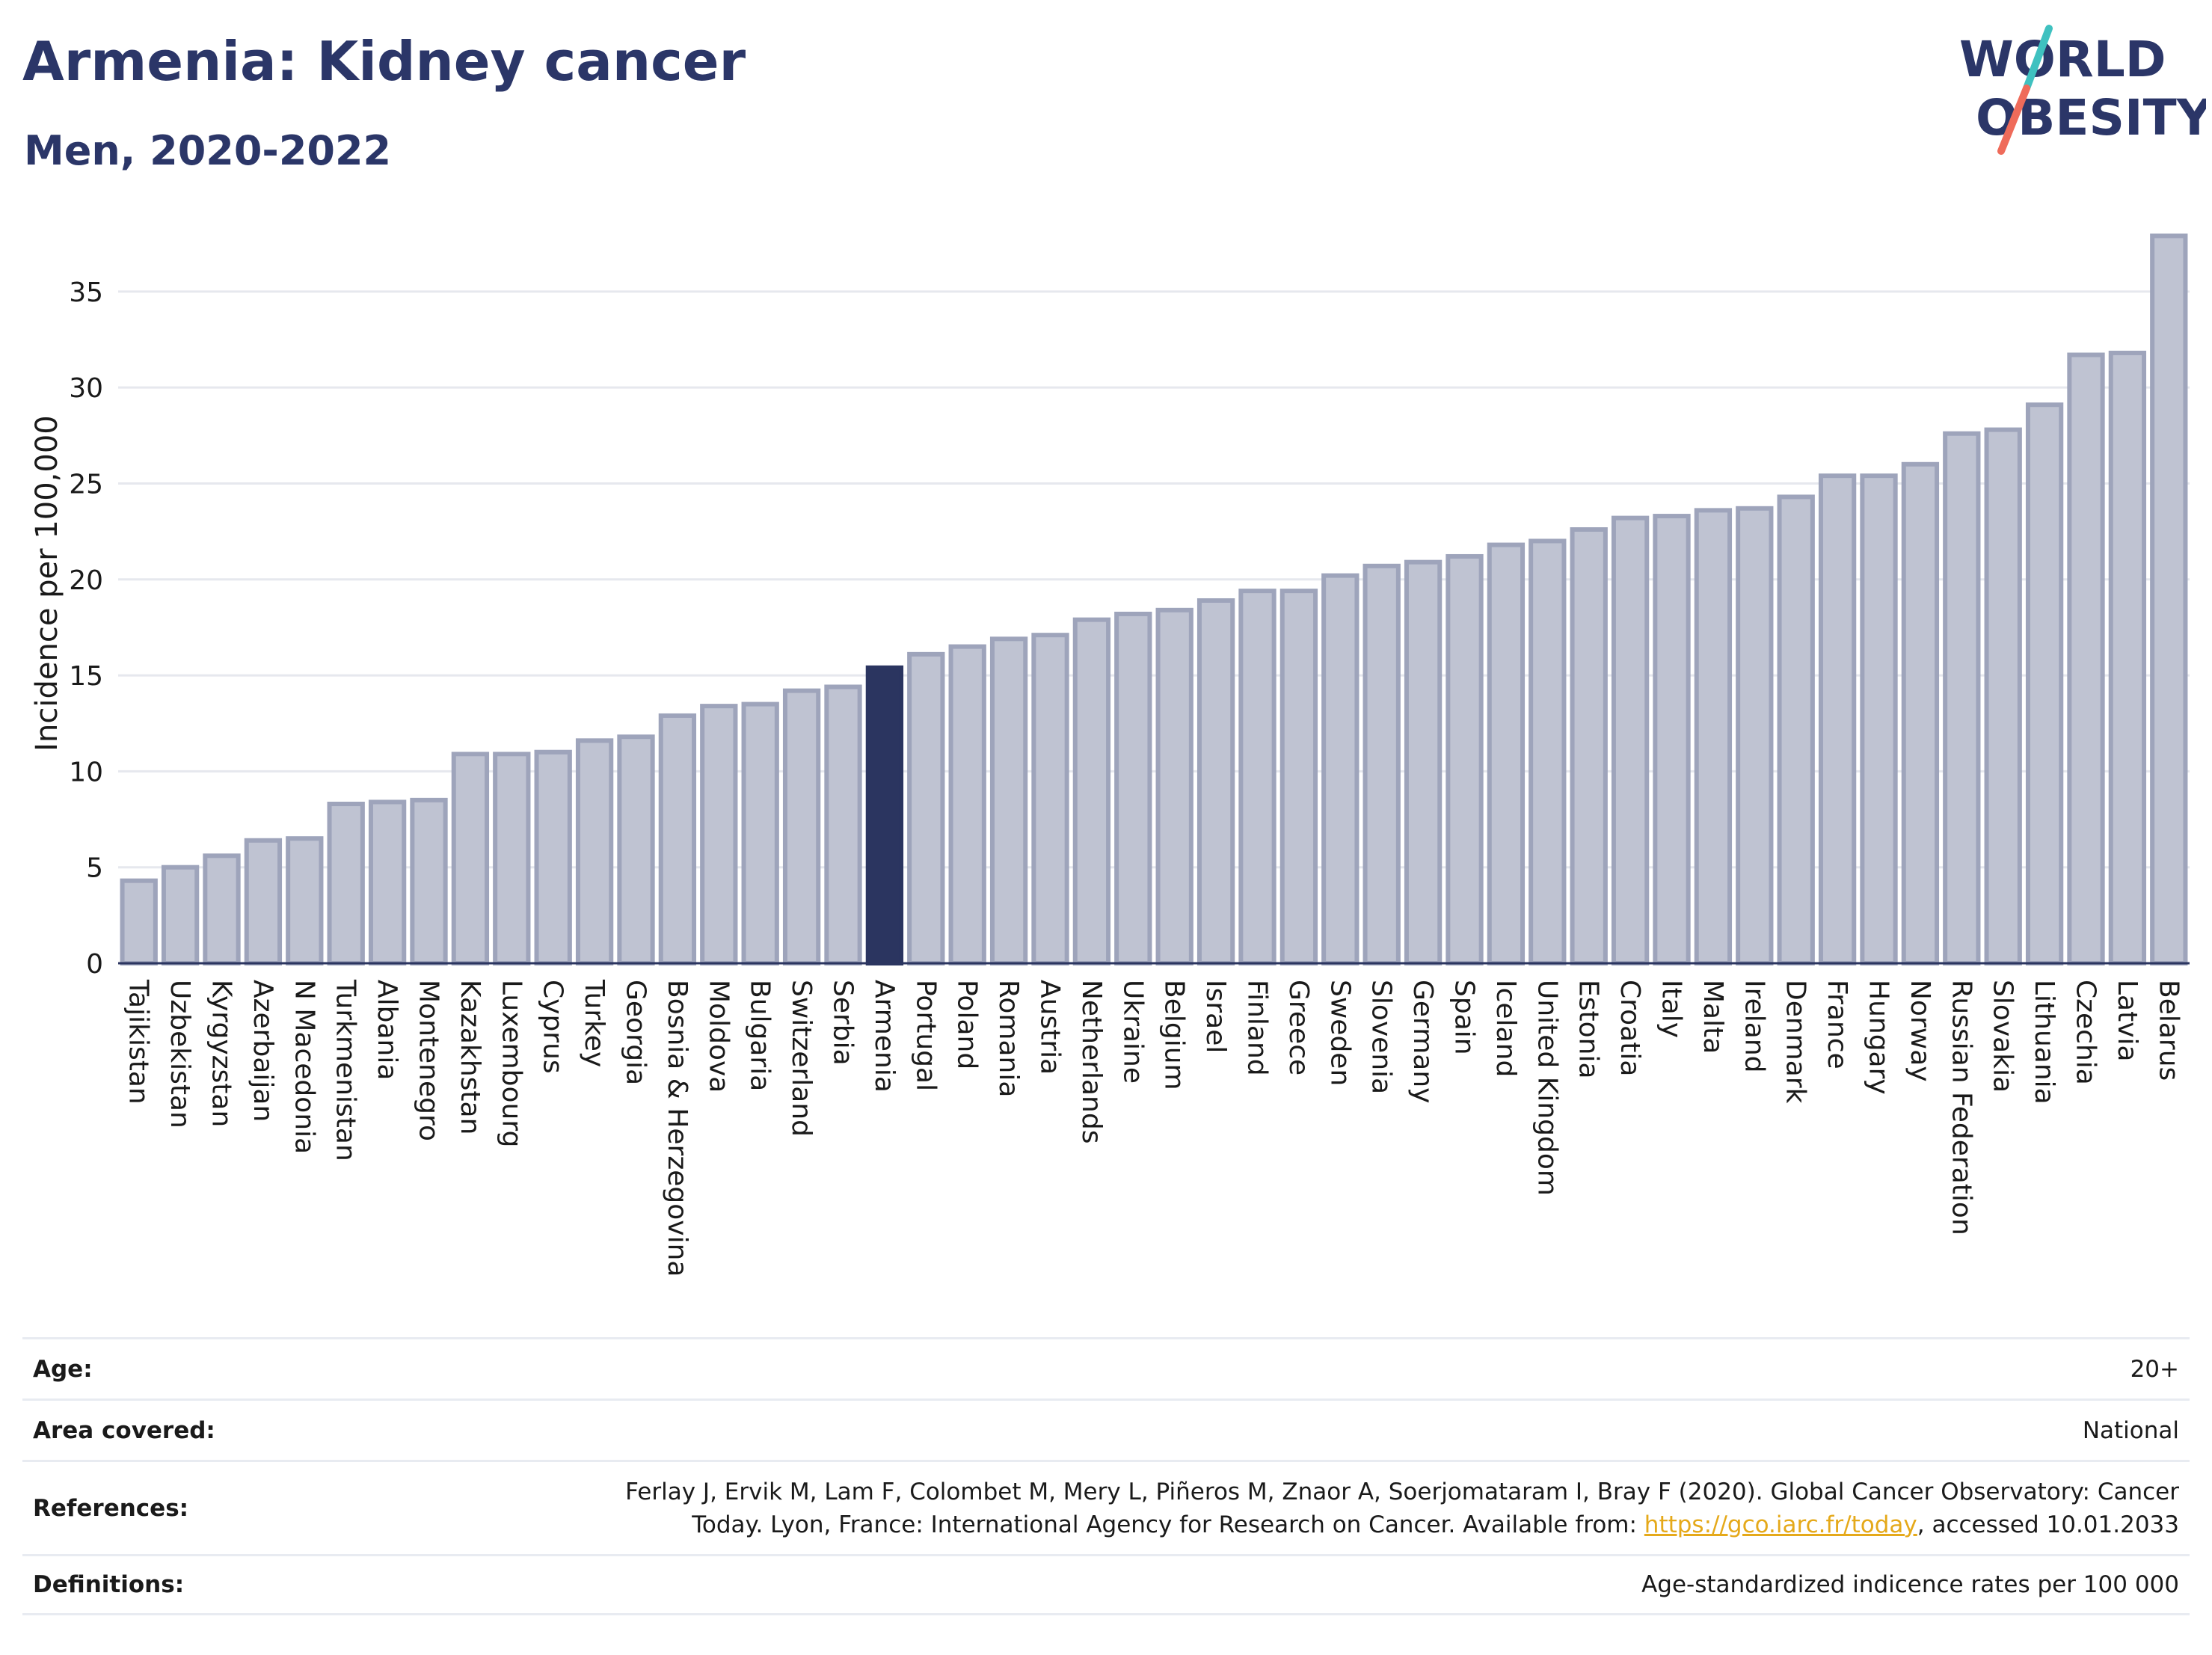 Image resolution: width=2212 pixels, height=1655 pixels. Describe the element at coordinates (2086, 1032) in the screenshot. I see `x-category-label: Czechia` at that location.